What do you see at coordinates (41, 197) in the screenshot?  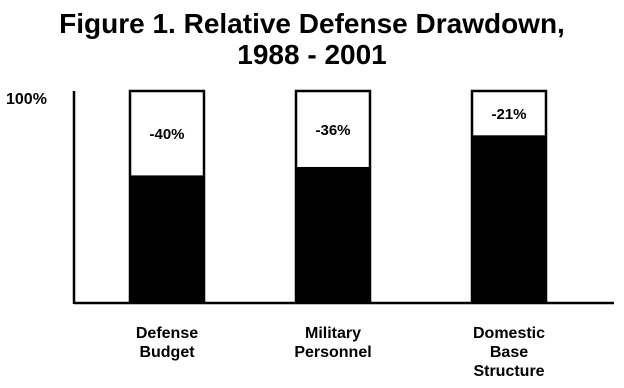 I see `y-axis: 100%` at bounding box center [41, 197].